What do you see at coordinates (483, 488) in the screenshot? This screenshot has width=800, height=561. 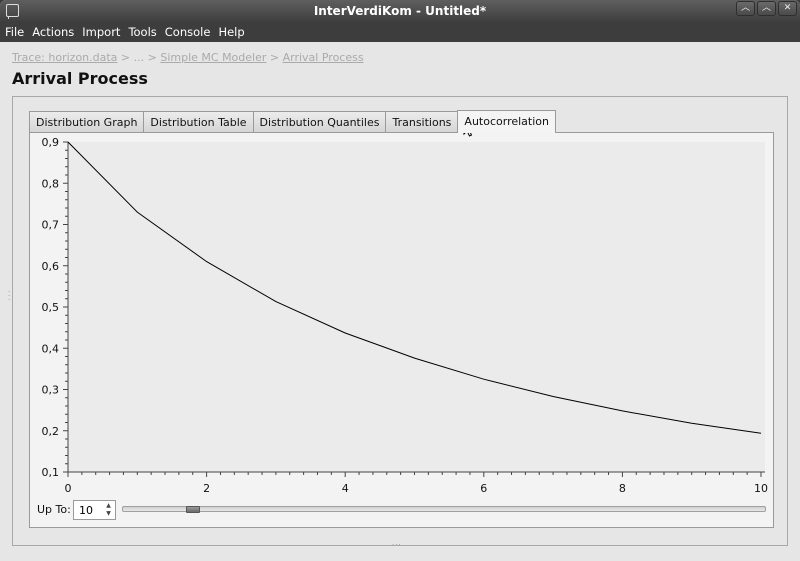 I see `x-tick-label: 6` at bounding box center [483, 488].